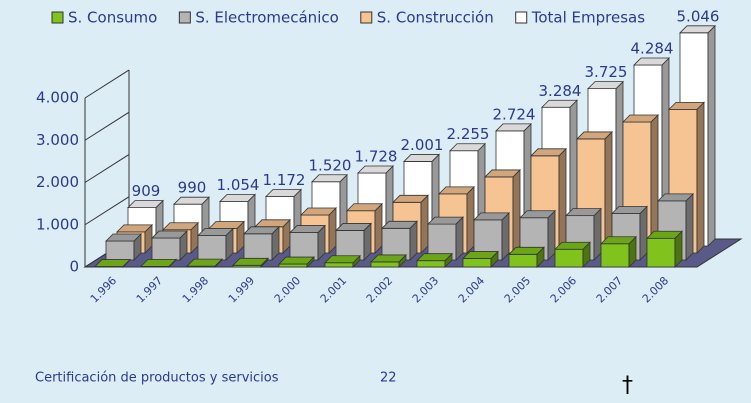 The image size is (751, 403). Describe the element at coordinates (588, 18) in the screenshot. I see `legend-label: Total Empresas` at that location.